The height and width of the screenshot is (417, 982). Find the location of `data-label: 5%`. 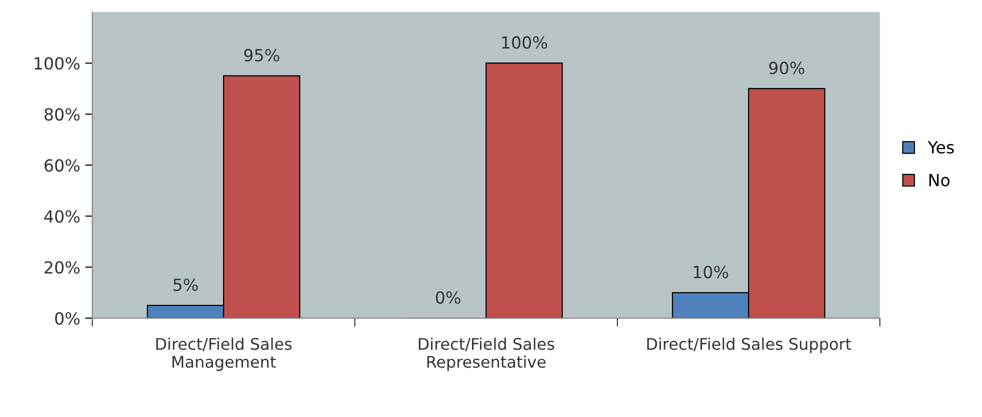

data-label: 5% is located at coordinates (186, 285).